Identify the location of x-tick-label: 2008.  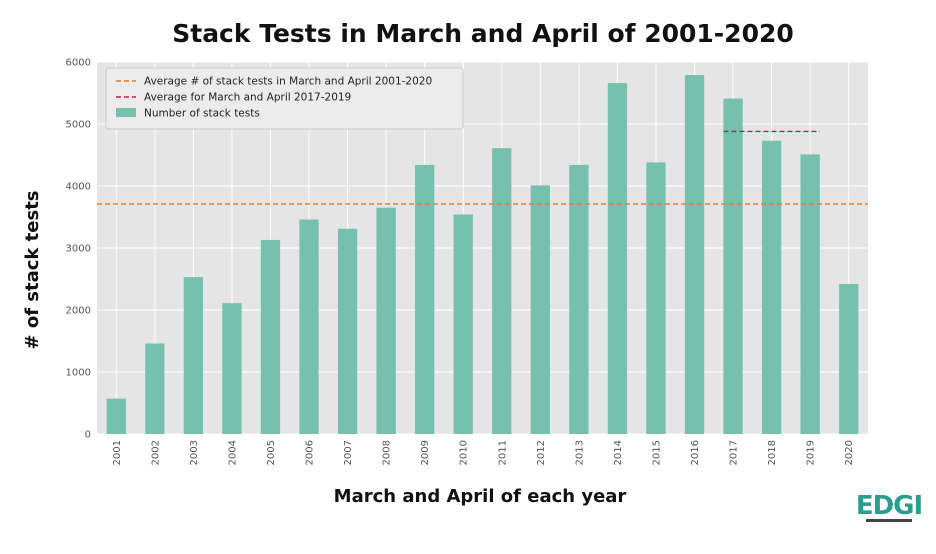
(387, 452).